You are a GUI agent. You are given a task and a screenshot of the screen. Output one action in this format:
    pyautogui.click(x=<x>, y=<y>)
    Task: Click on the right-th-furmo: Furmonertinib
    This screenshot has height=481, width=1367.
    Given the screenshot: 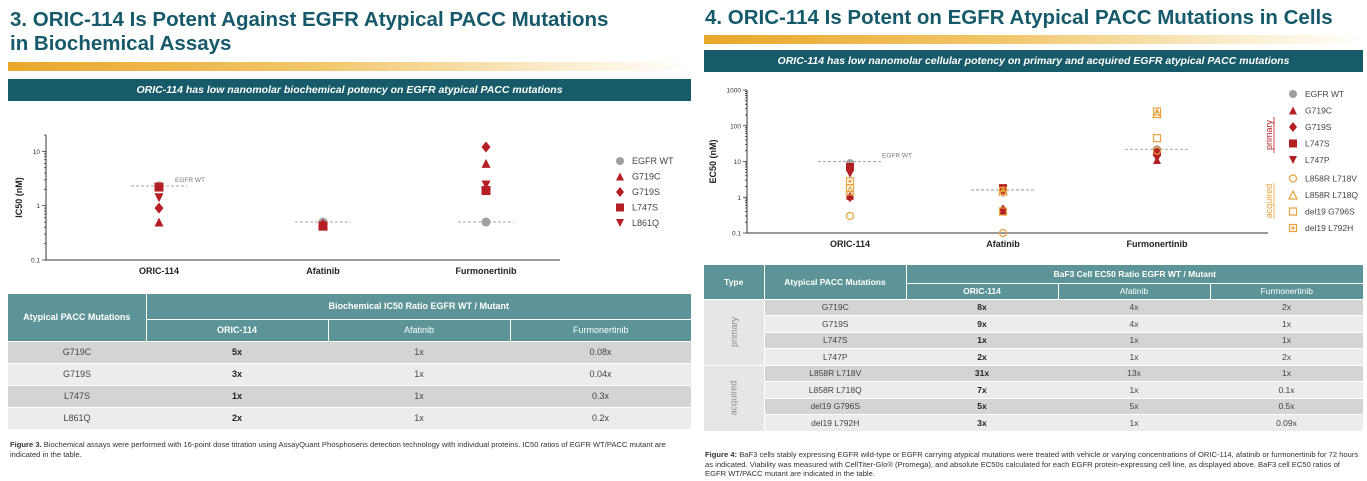 What is the action you would take?
    pyautogui.click(x=1286, y=291)
    